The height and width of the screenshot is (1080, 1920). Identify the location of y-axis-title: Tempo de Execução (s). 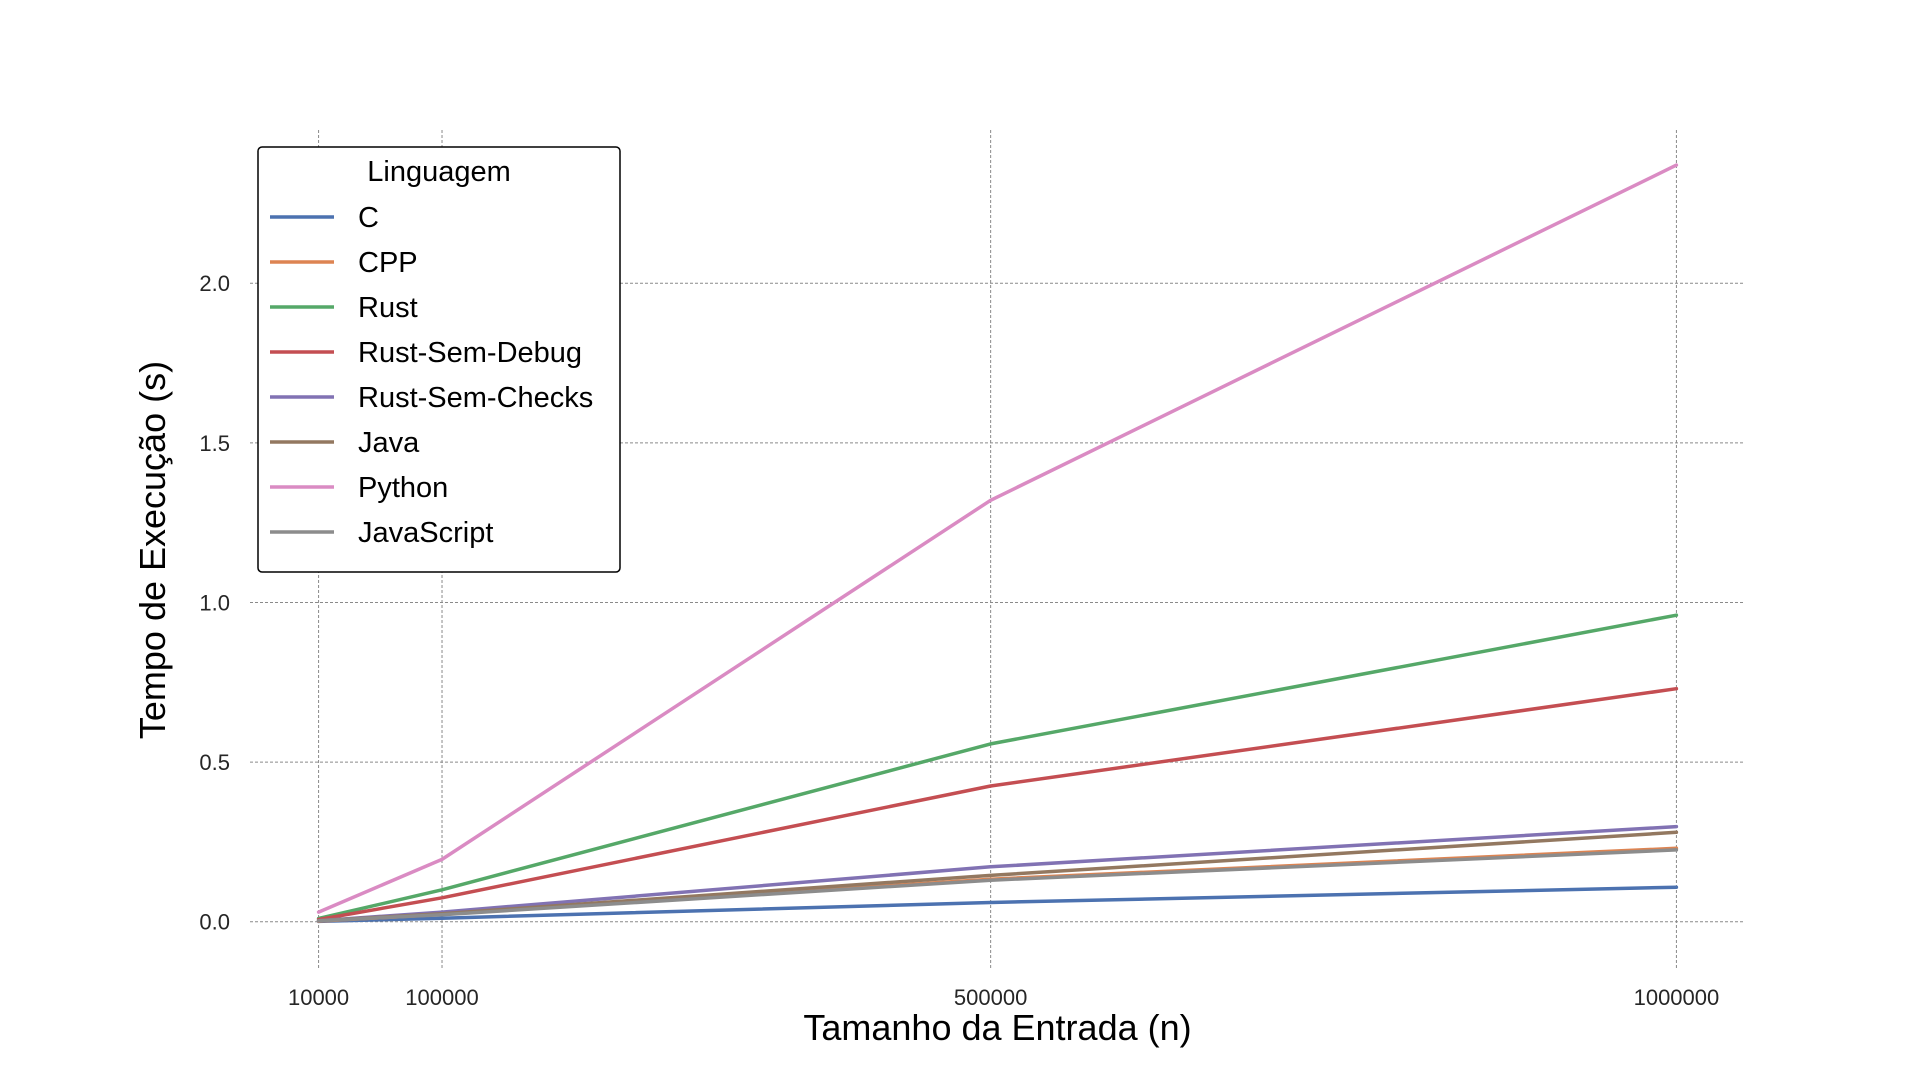
(152, 550).